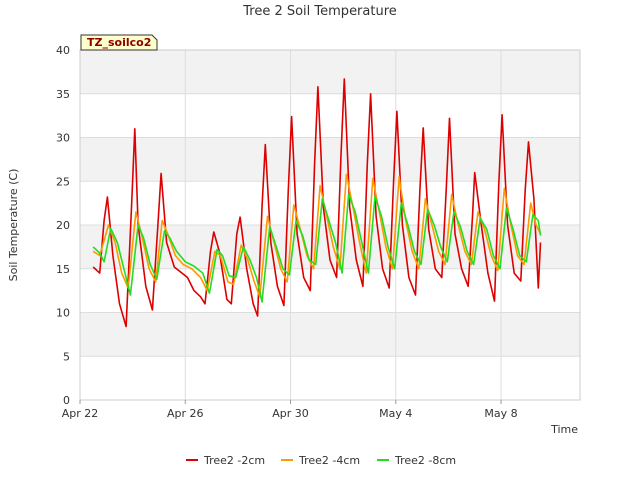  What do you see at coordinates (13, 225) in the screenshot?
I see `y-axis-title: Soil Temperature (C)` at bounding box center [13, 225].